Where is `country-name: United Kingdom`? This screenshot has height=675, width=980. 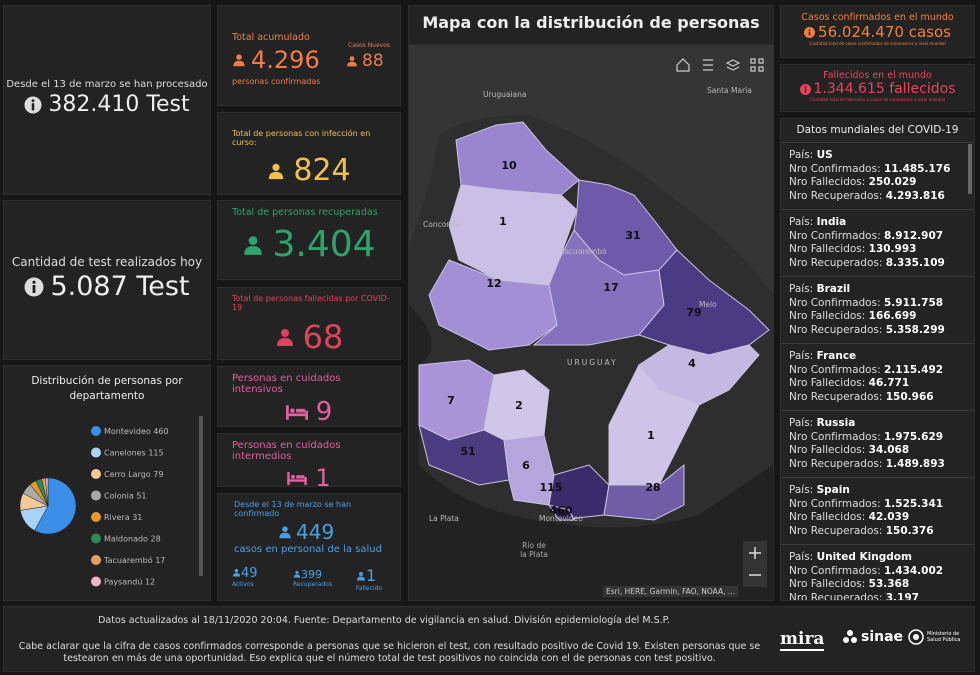
country-name: United Kingdom is located at coordinates (864, 557).